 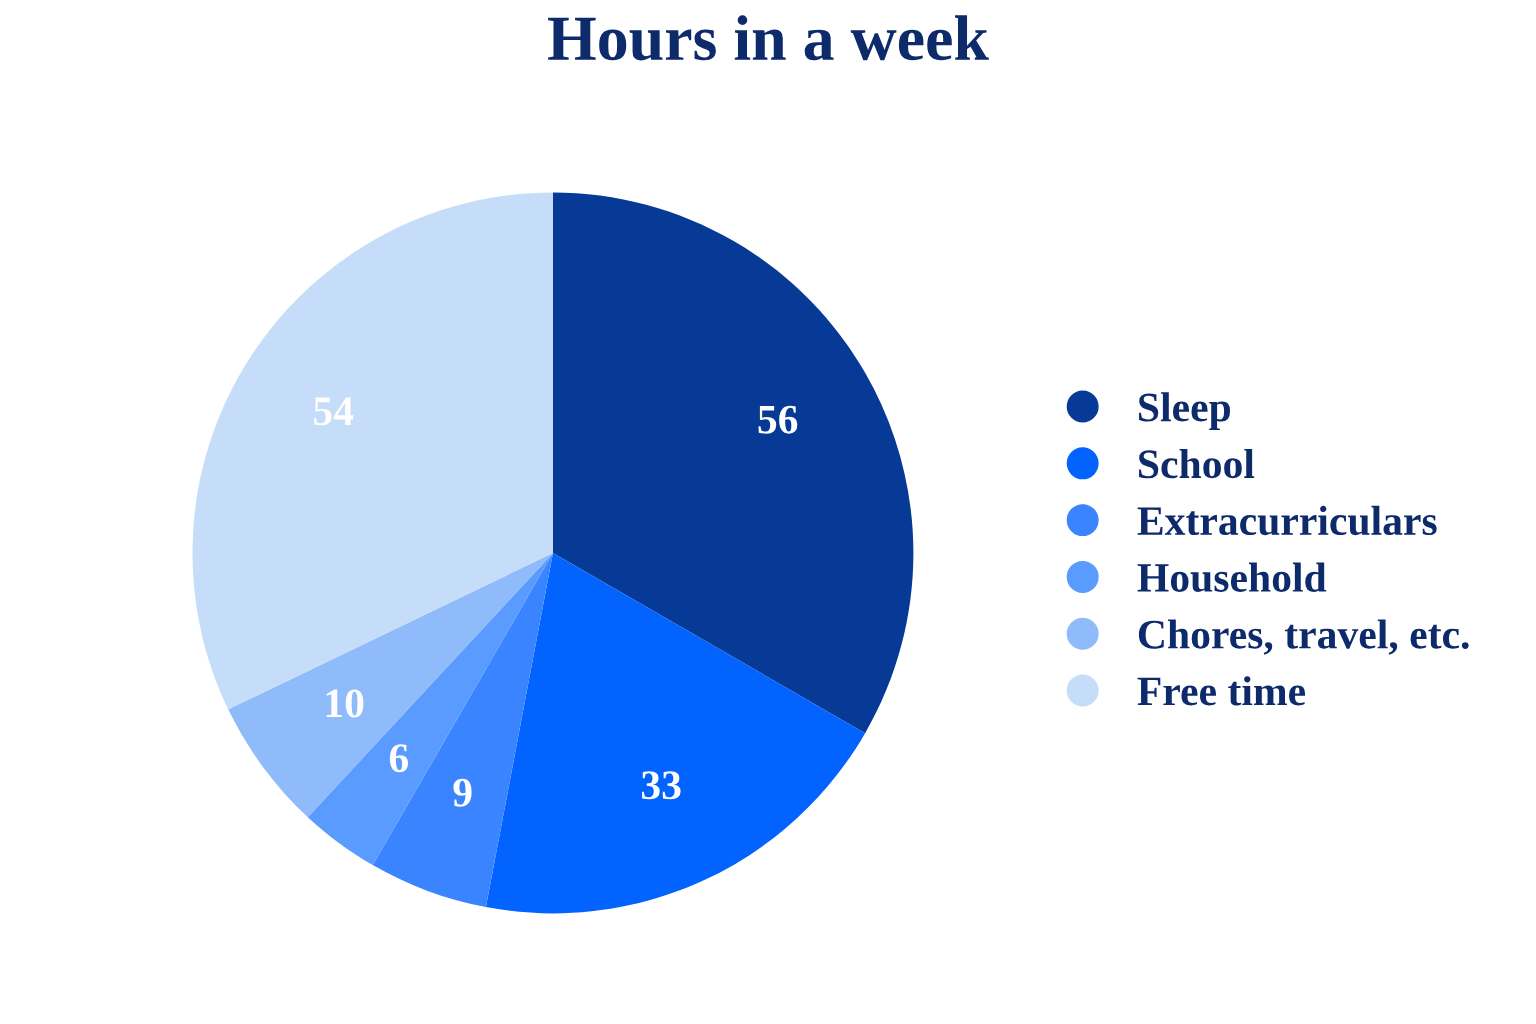 What do you see at coordinates (1232, 577) in the screenshot?
I see `legend-label: Household` at bounding box center [1232, 577].